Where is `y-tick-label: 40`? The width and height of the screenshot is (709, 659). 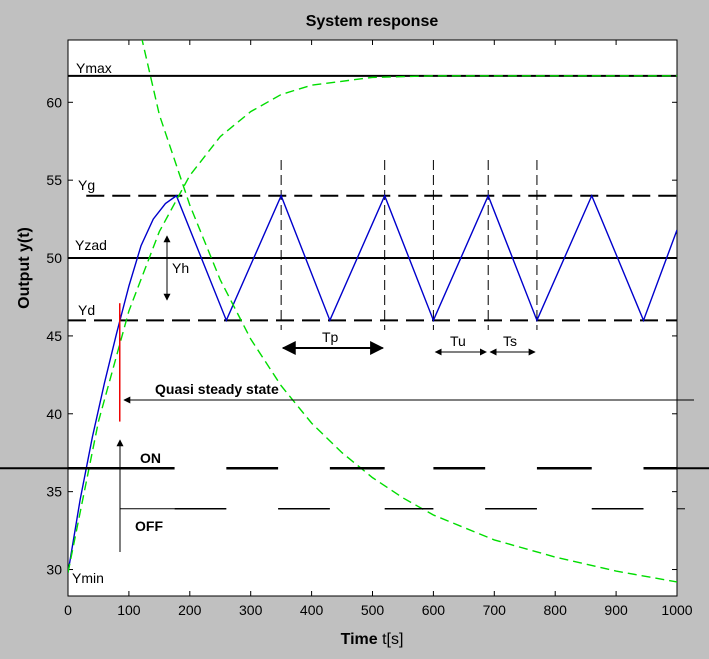
y-tick-label: 40 is located at coordinates (54, 414).